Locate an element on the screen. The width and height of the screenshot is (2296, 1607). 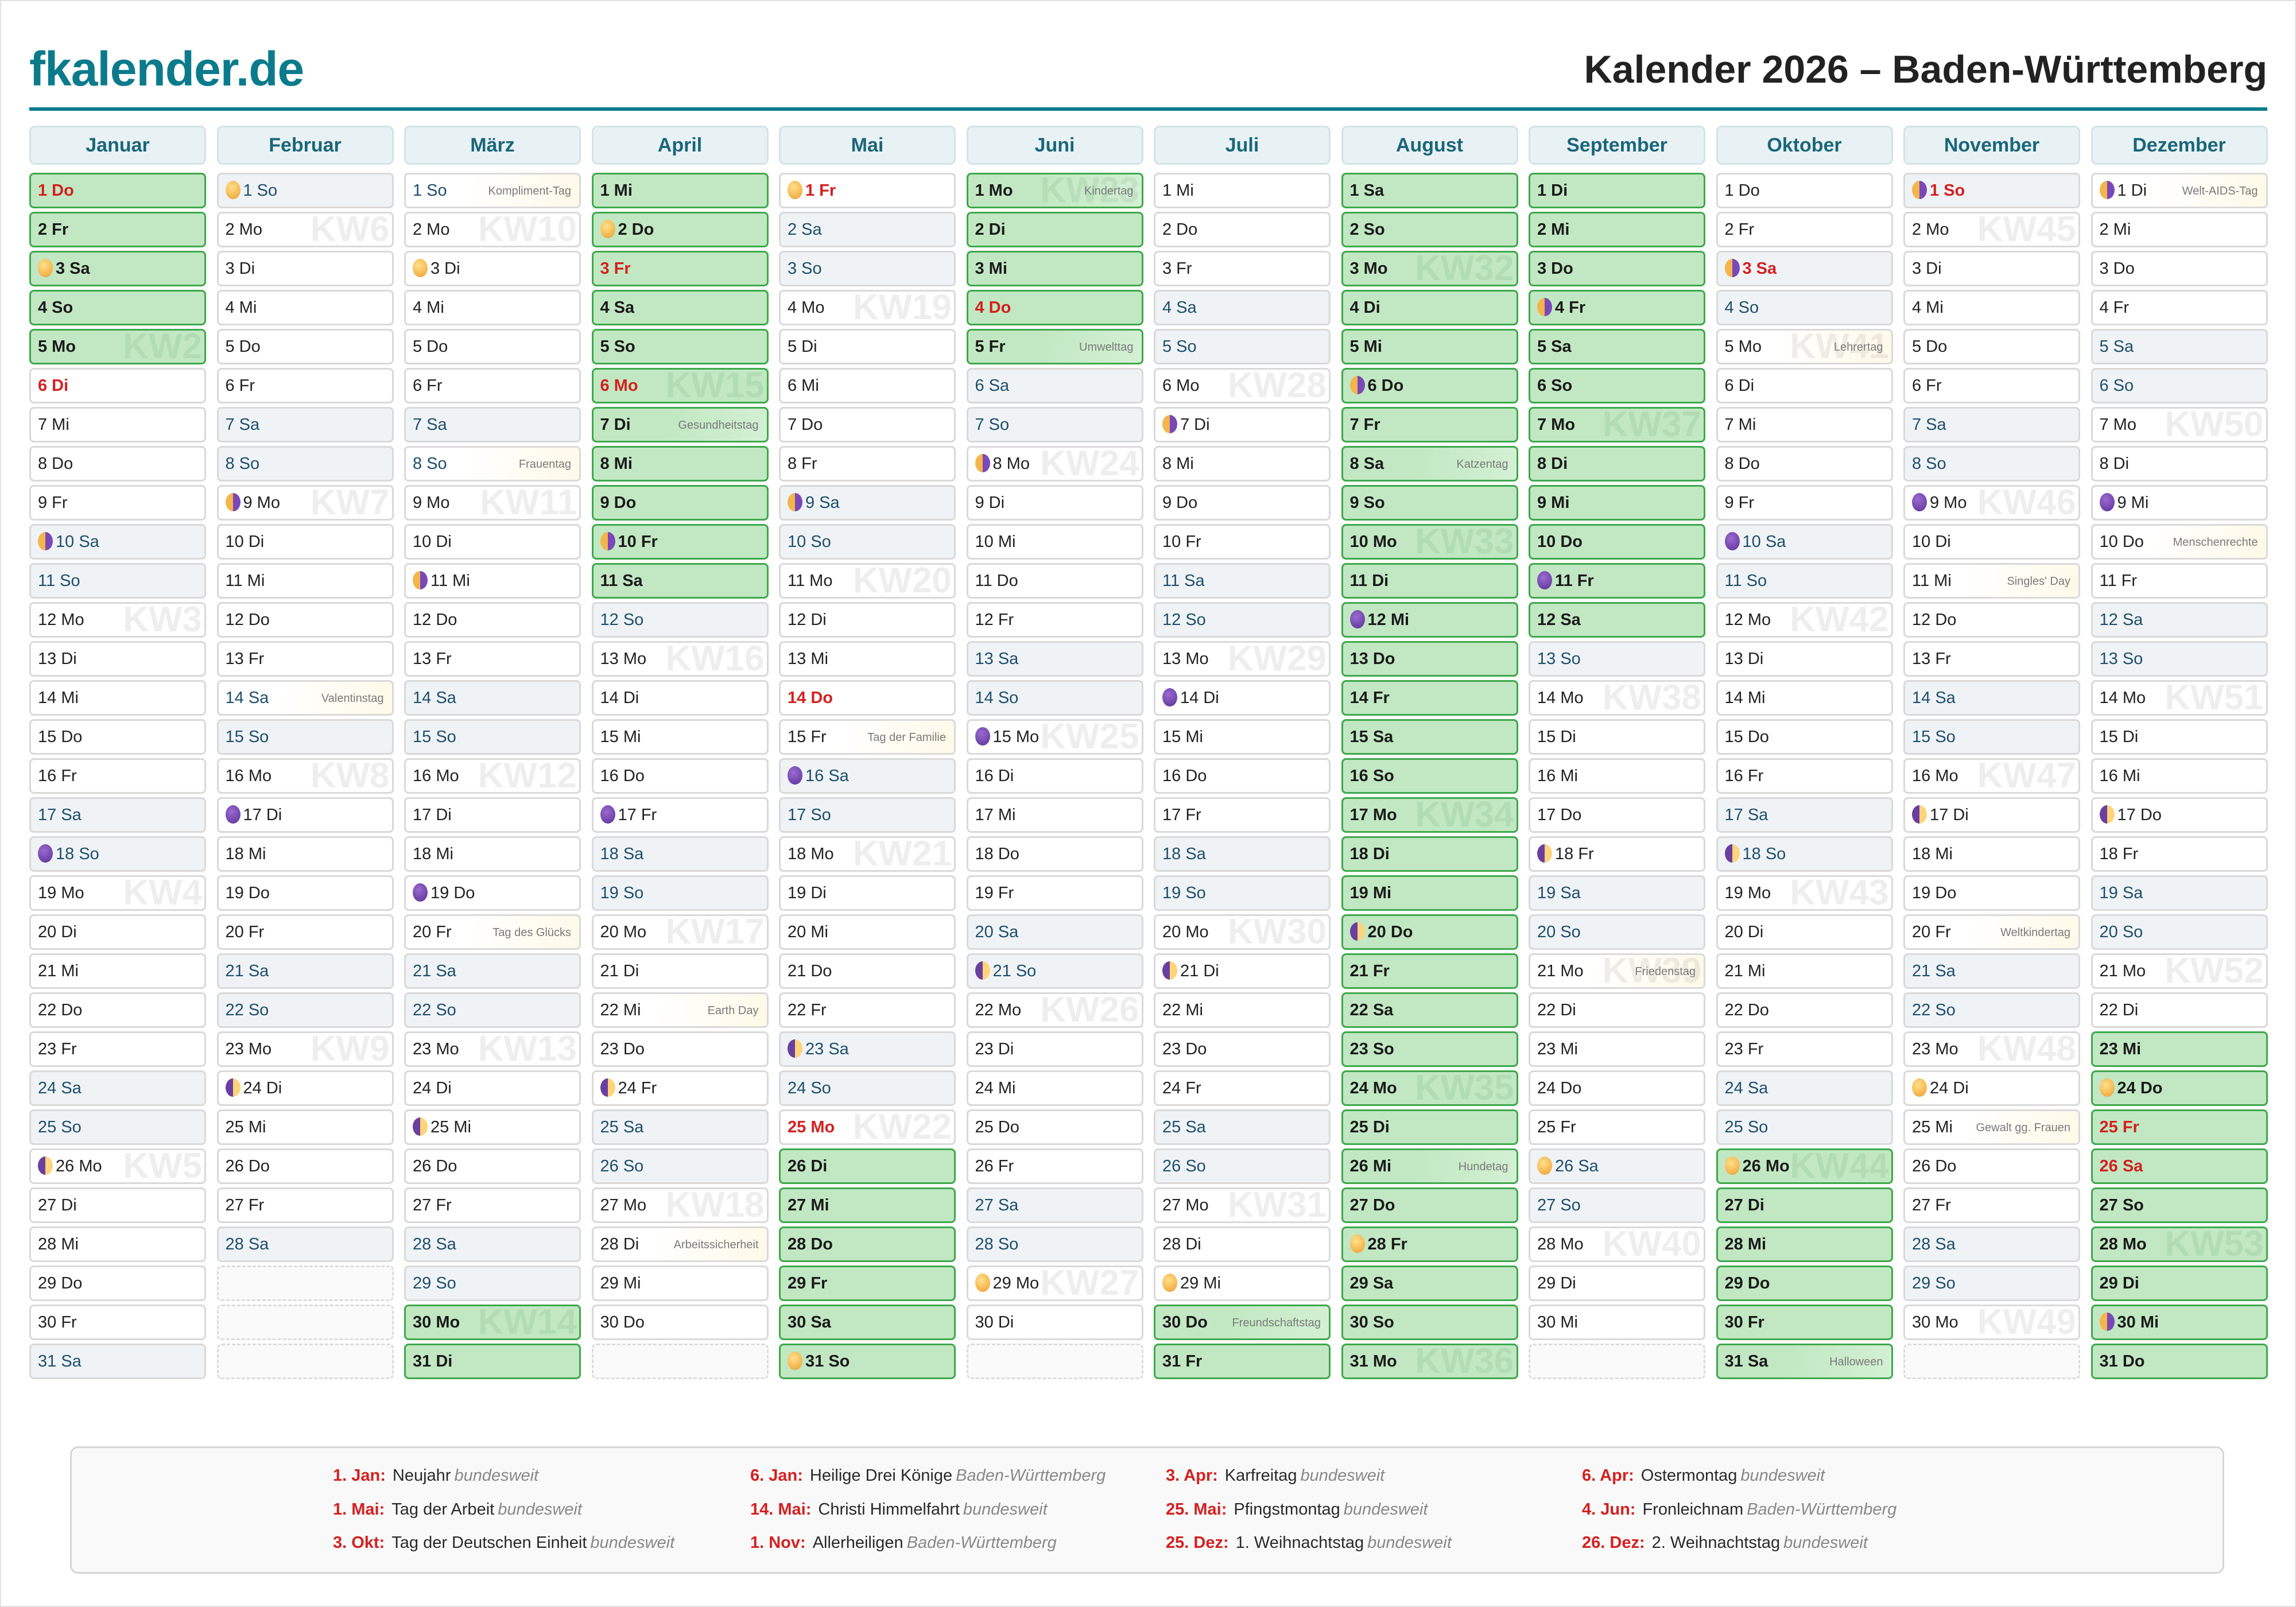
day-cell: 2 Mi is located at coordinates (1617, 229).